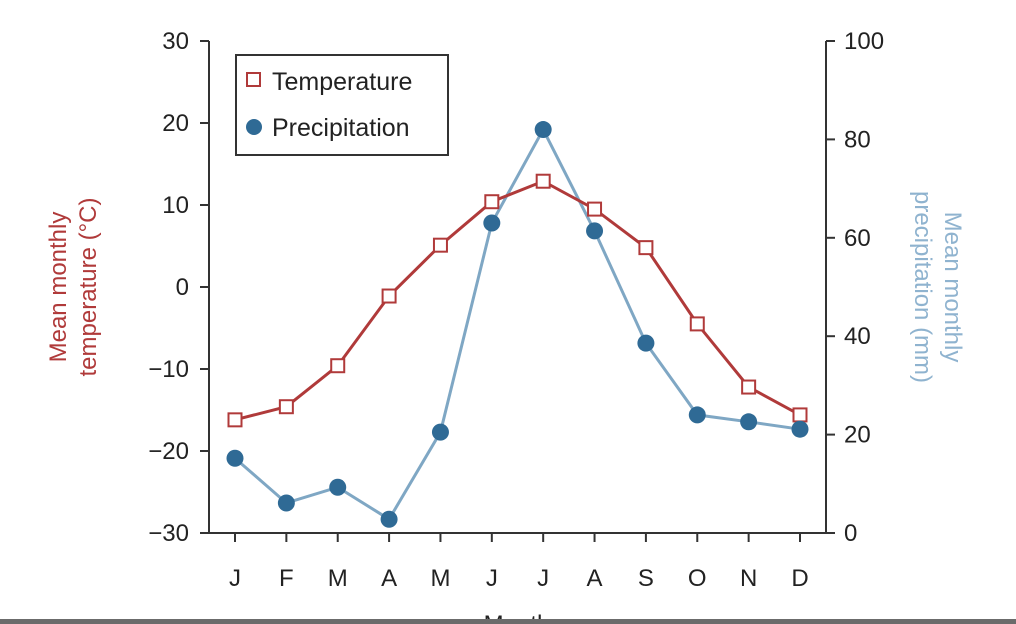 The width and height of the screenshot is (1016, 624). Describe the element at coordinates (175, 205) in the screenshot. I see `left-tick-label: 10` at that location.